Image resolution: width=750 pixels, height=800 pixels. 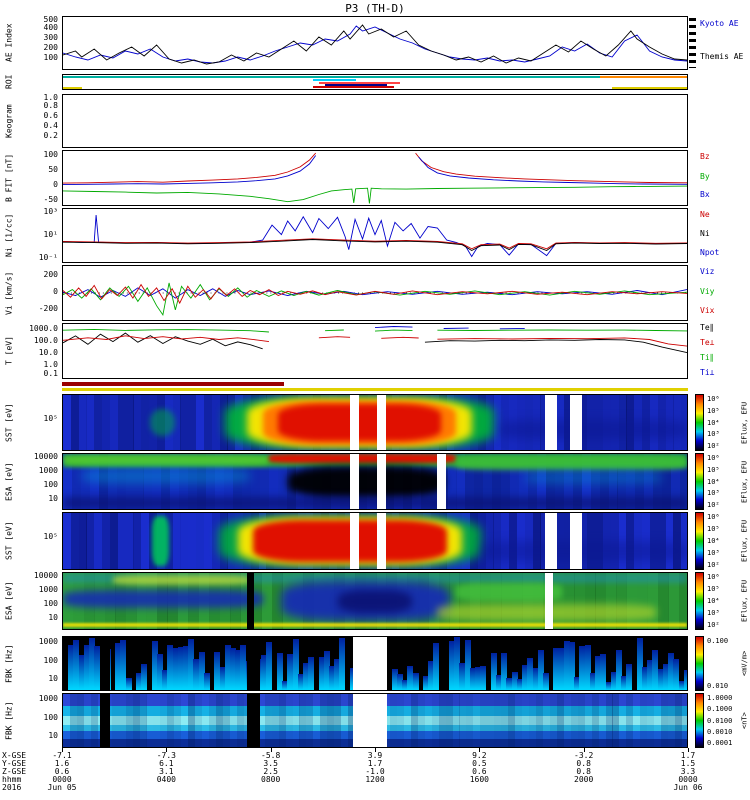 What do you see at coordinates (710, 253) in the screenshot?
I see `series-label: Npot` at bounding box center [710, 253].